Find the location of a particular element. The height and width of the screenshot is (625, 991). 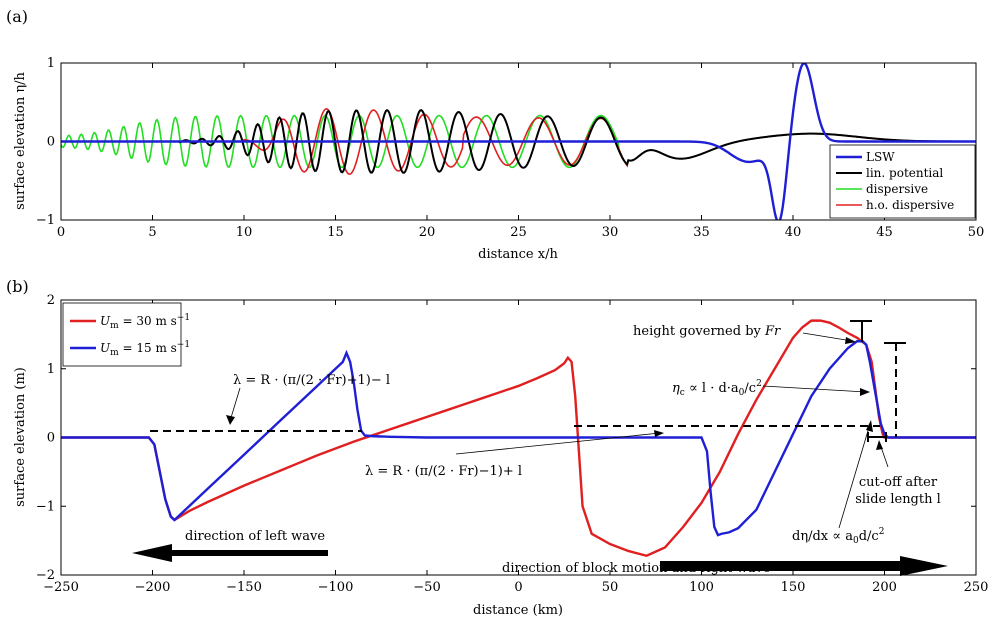

panel-a-xtick-label: 35 is located at coordinates (701, 232).